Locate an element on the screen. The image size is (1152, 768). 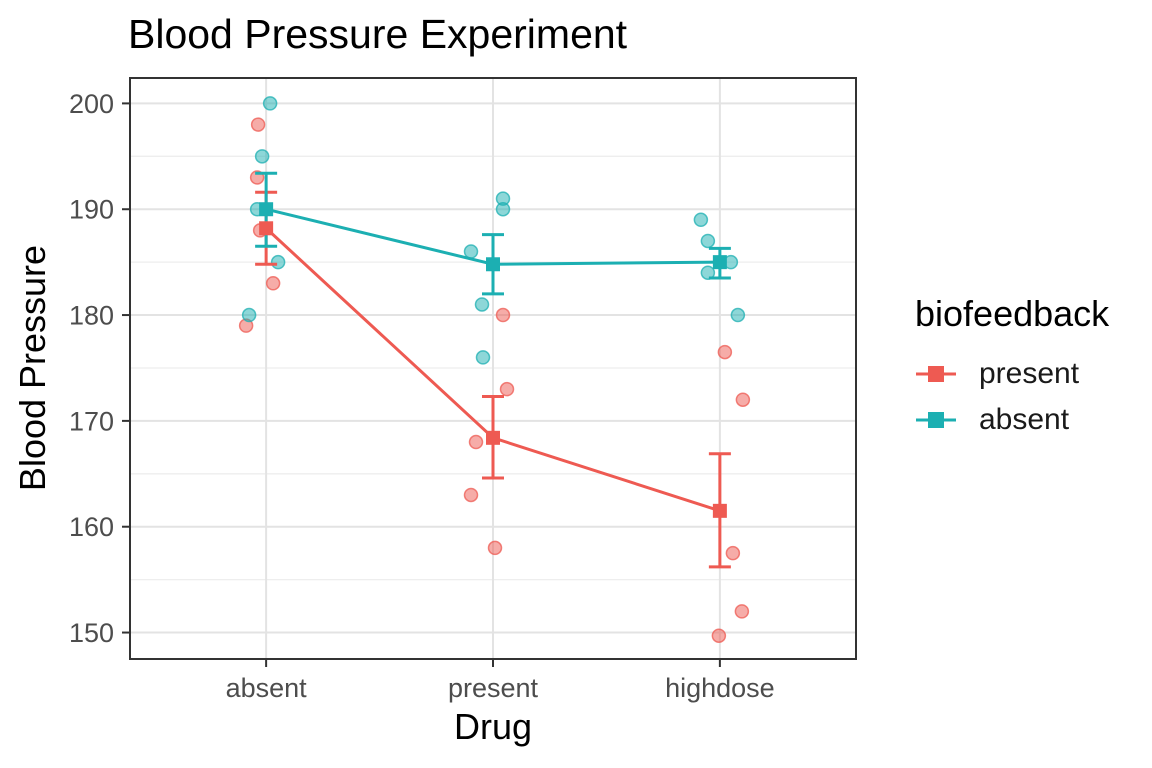
x-tick-label: present is located at coordinates (493, 688).